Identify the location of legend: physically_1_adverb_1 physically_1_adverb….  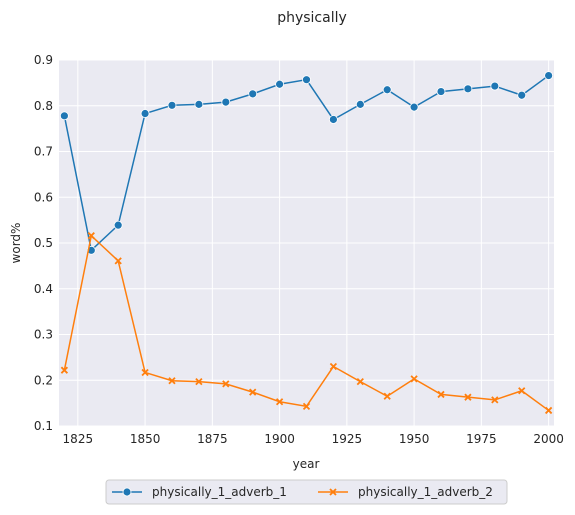
(306, 492).